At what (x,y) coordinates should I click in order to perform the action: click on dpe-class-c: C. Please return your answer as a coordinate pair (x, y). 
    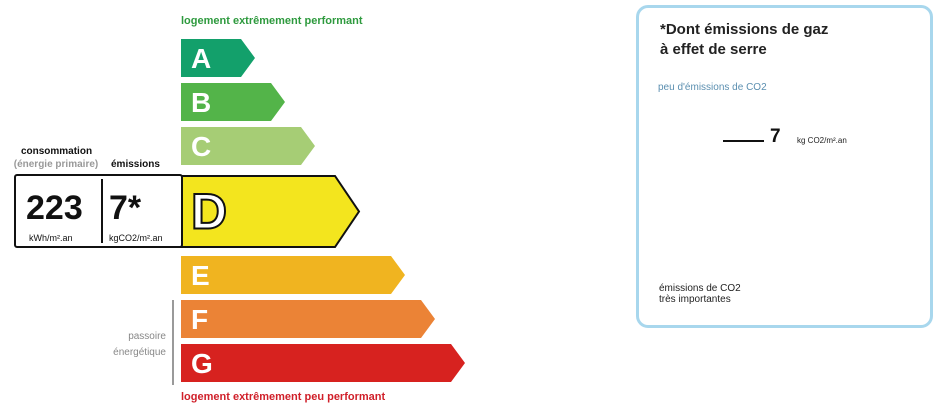
    Looking at the image, I should click on (248, 146).